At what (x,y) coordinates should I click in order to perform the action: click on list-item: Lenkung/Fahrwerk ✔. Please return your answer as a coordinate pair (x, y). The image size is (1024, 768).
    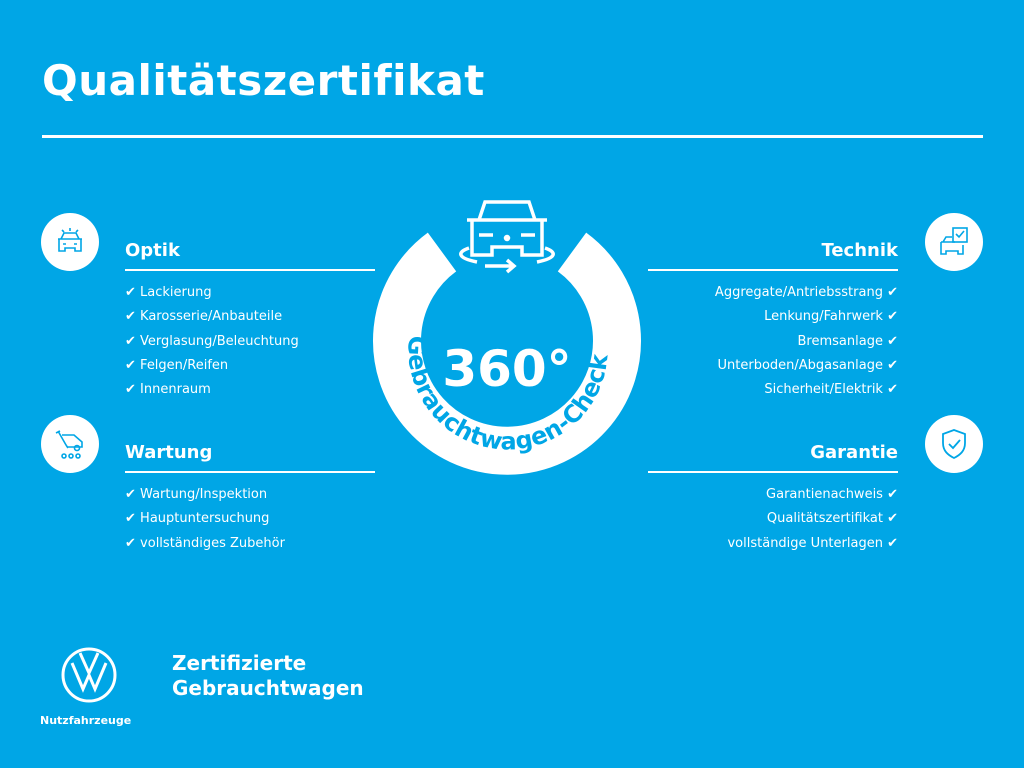
    Looking at the image, I should click on (831, 317).